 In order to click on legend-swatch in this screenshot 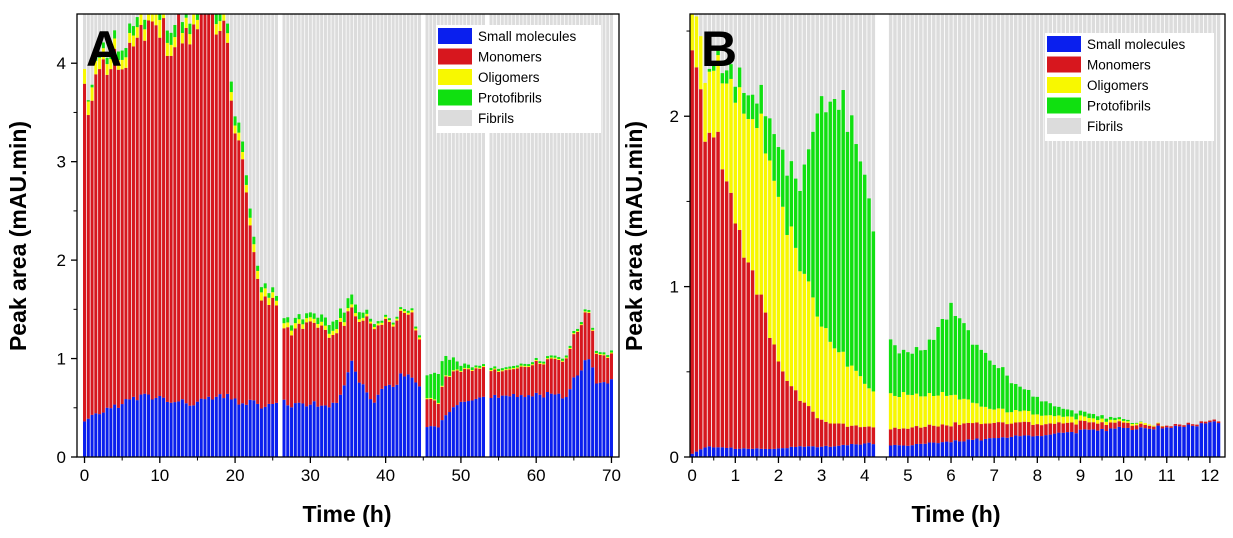, I will do `click(455, 97)`.